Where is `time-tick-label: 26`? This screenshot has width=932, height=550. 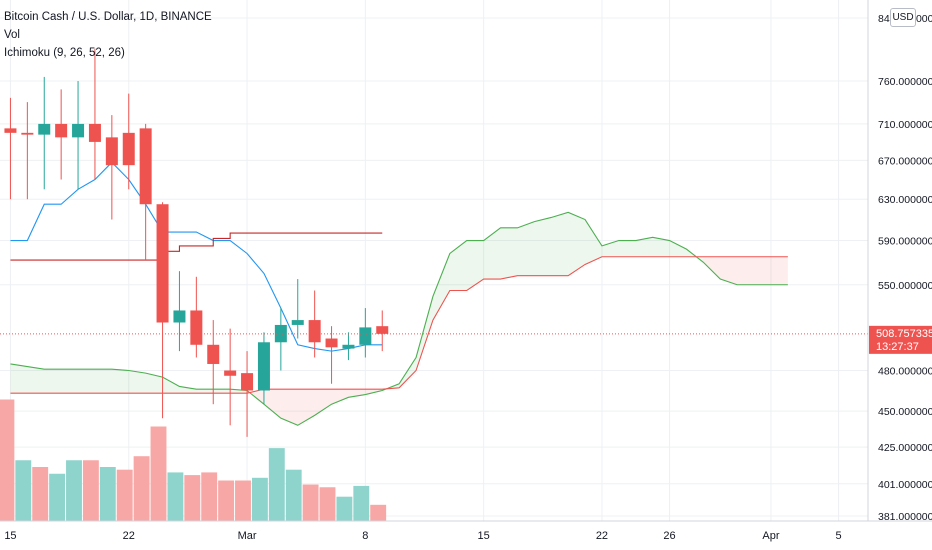 time-tick-label: 26 is located at coordinates (669, 536).